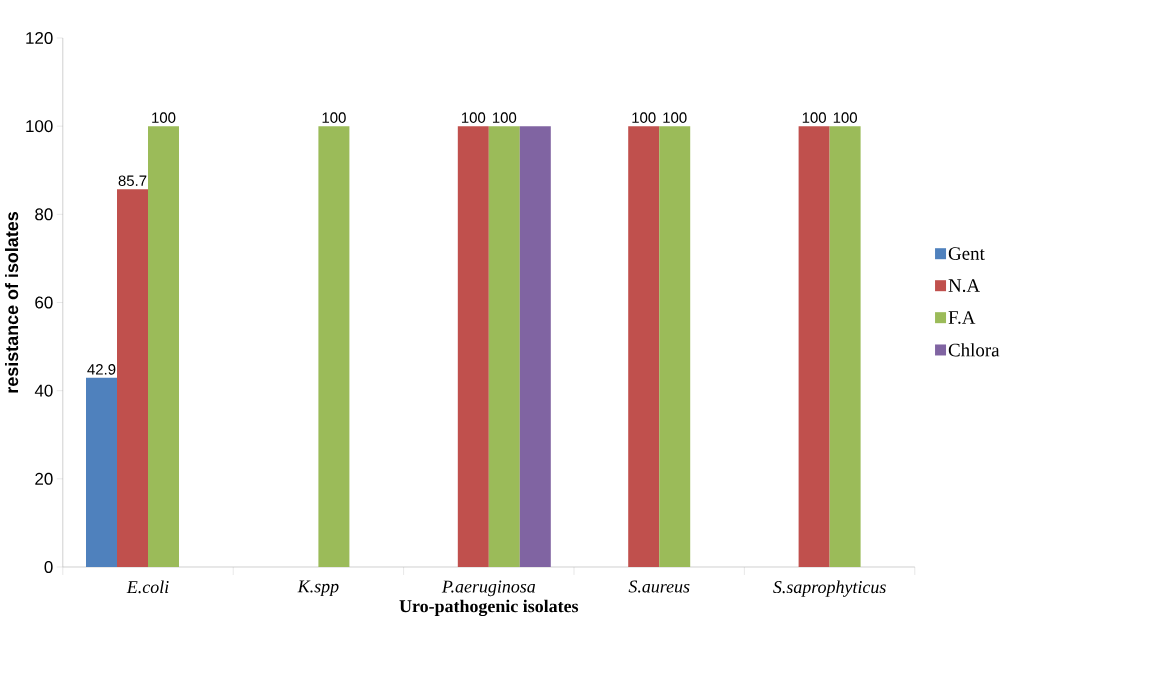 The image size is (1149, 675). Describe the element at coordinates (132, 180) in the screenshot. I see `data-label: 85.7` at that location.